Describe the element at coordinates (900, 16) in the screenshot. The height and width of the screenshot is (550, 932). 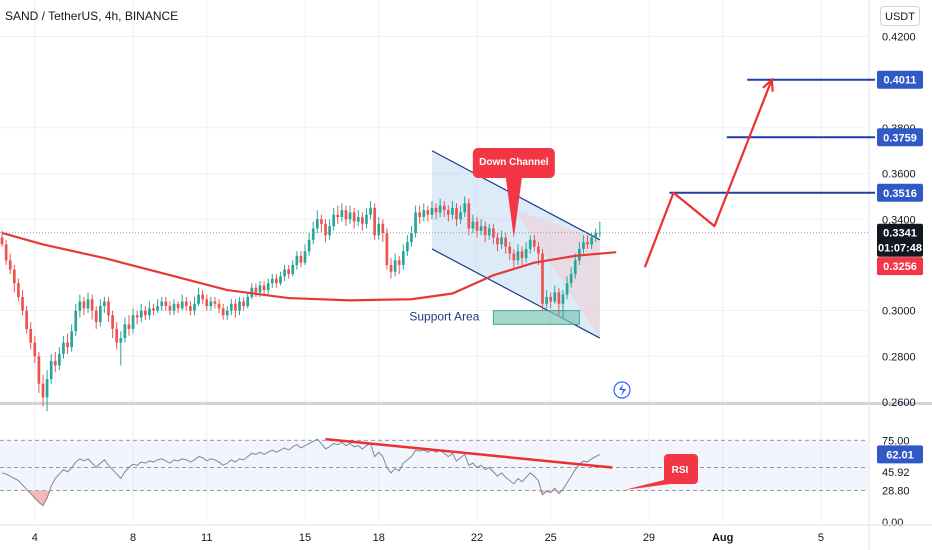
I see `currency-button: USDT` at that location.